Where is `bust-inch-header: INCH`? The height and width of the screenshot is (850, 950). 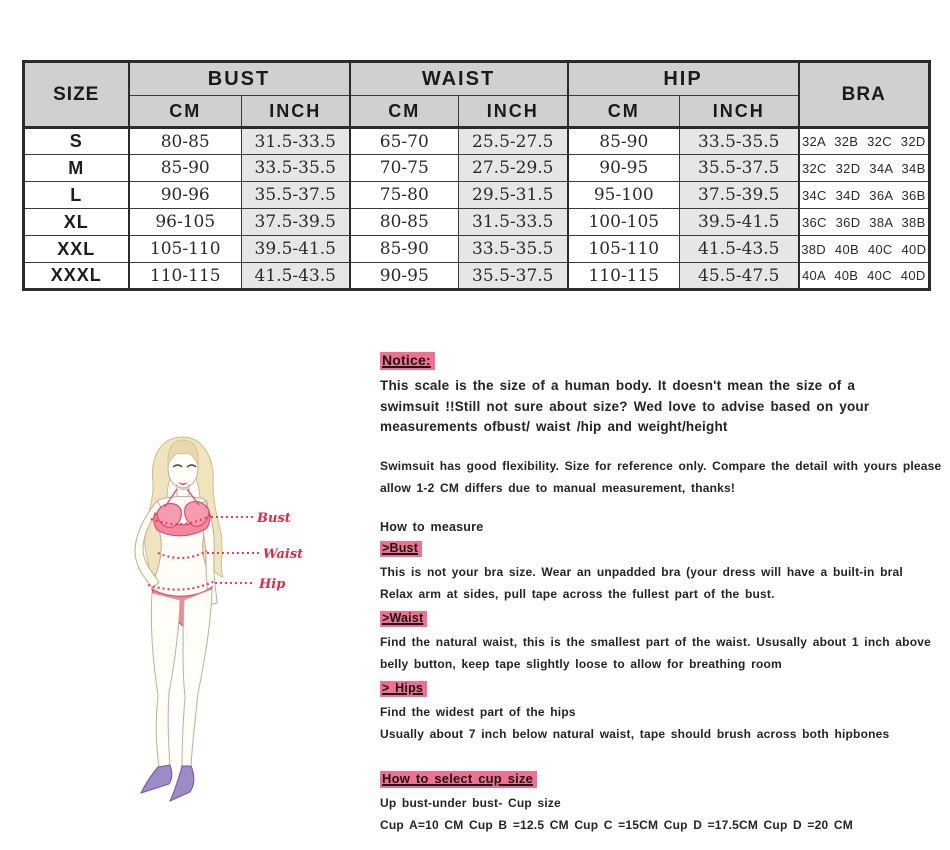
bust-inch-header: INCH is located at coordinates (295, 112).